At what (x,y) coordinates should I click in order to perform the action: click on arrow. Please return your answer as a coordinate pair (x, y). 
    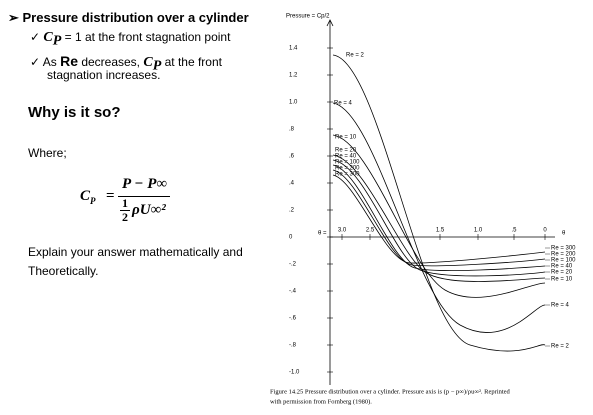
    Looking at the image, I should click on (330, 23).